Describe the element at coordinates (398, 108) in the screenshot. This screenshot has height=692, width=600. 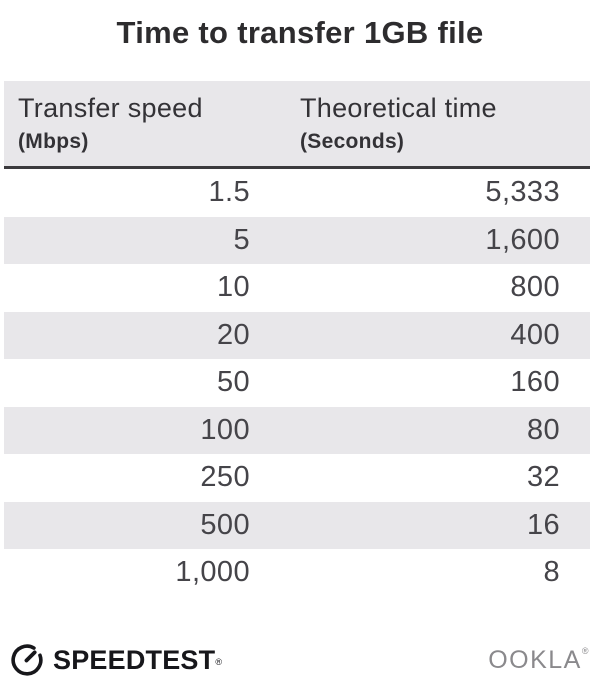
I see `column-label: Theoretical time` at that location.